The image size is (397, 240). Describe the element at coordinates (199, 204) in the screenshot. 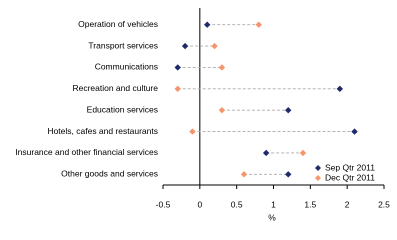

I see `x-tick-label: 0` at that location.